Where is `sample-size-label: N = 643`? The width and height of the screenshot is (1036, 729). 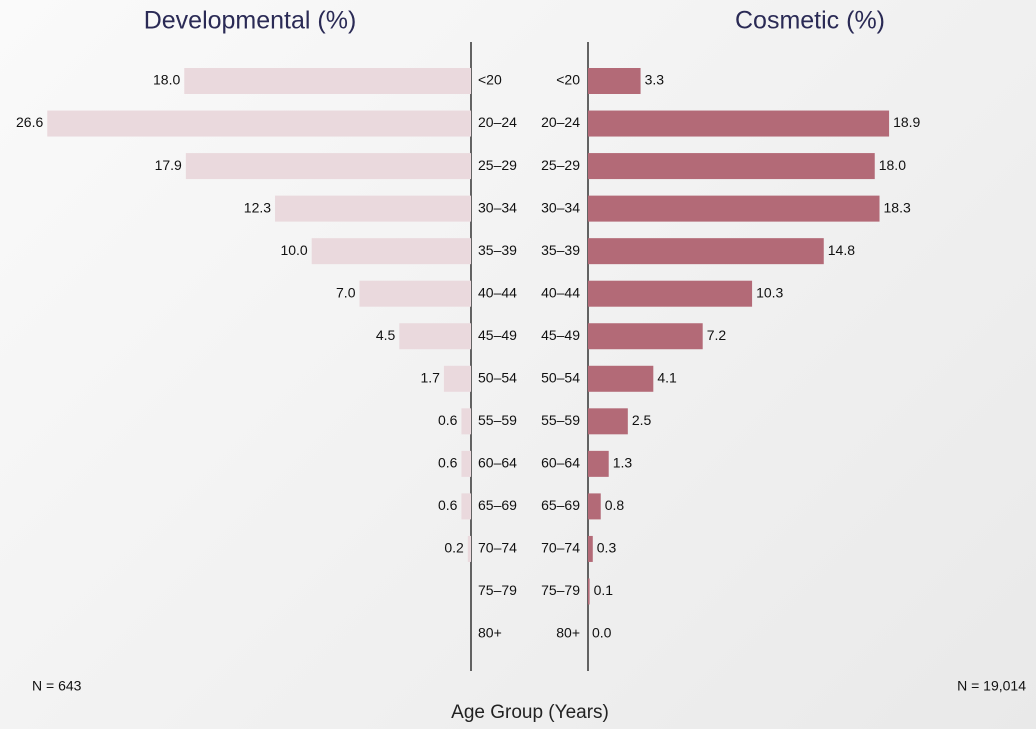
sample-size-label: N = 643 is located at coordinates (57, 686).